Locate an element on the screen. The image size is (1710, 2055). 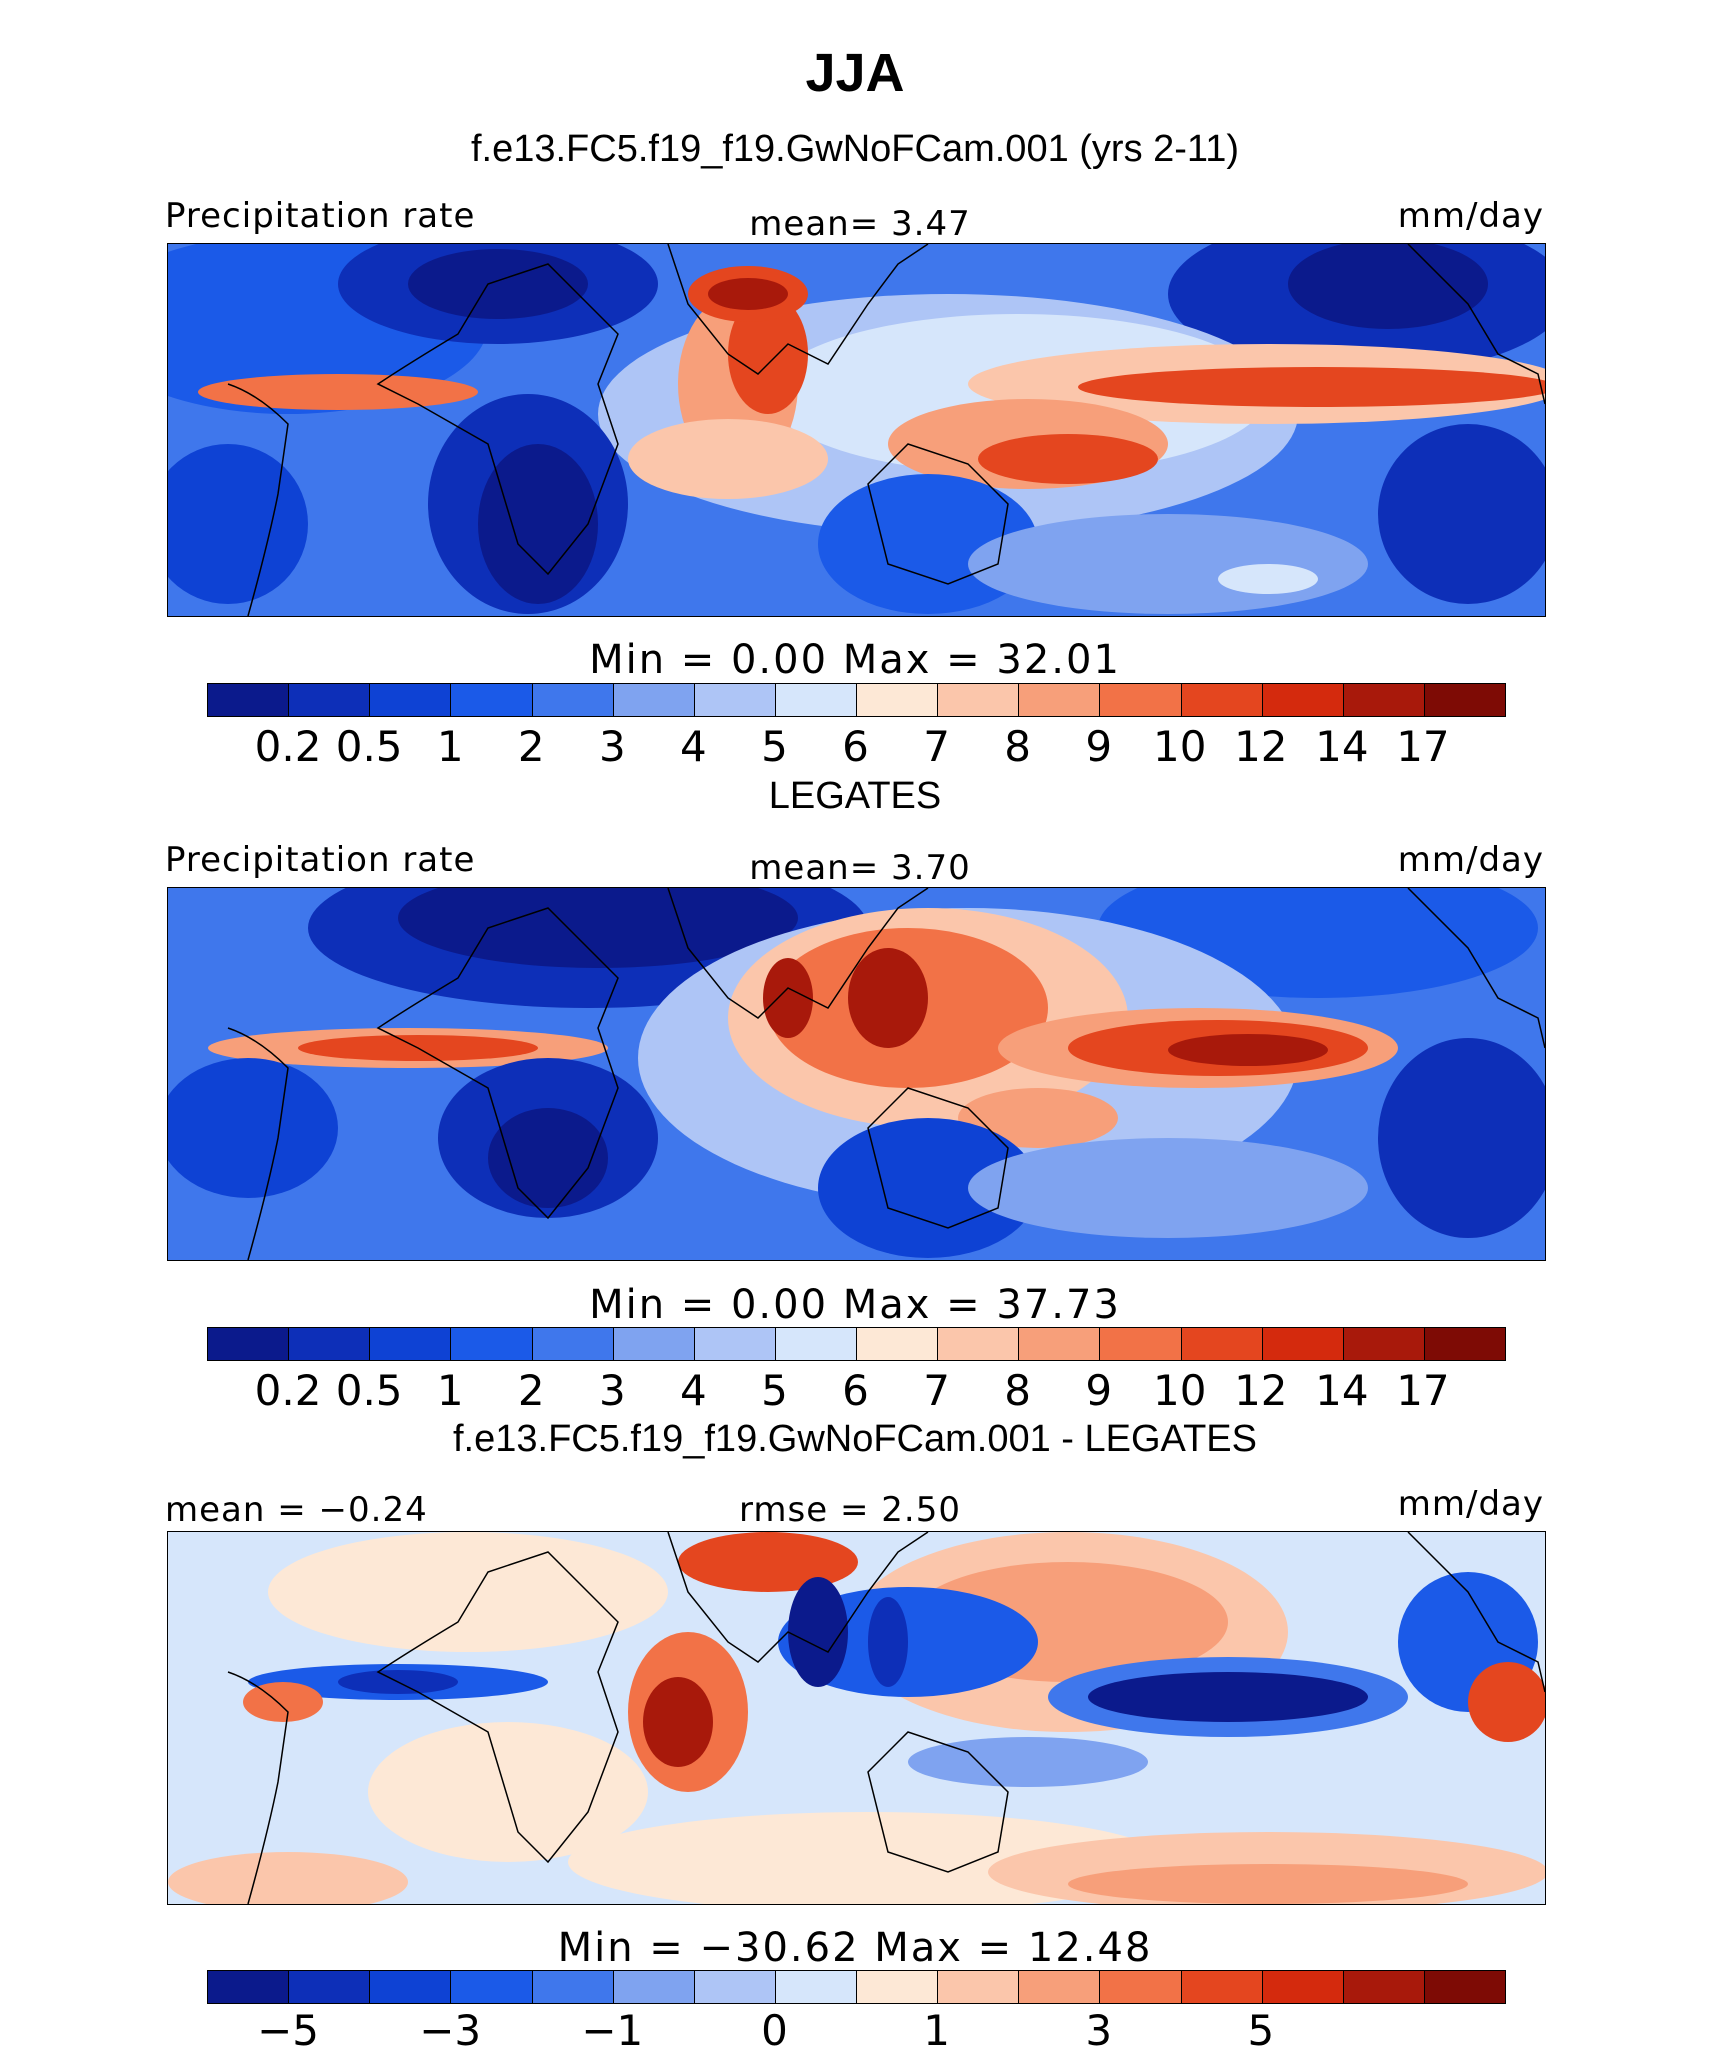
colorbar-tick-label: −1 is located at coordinates (612, 2030).